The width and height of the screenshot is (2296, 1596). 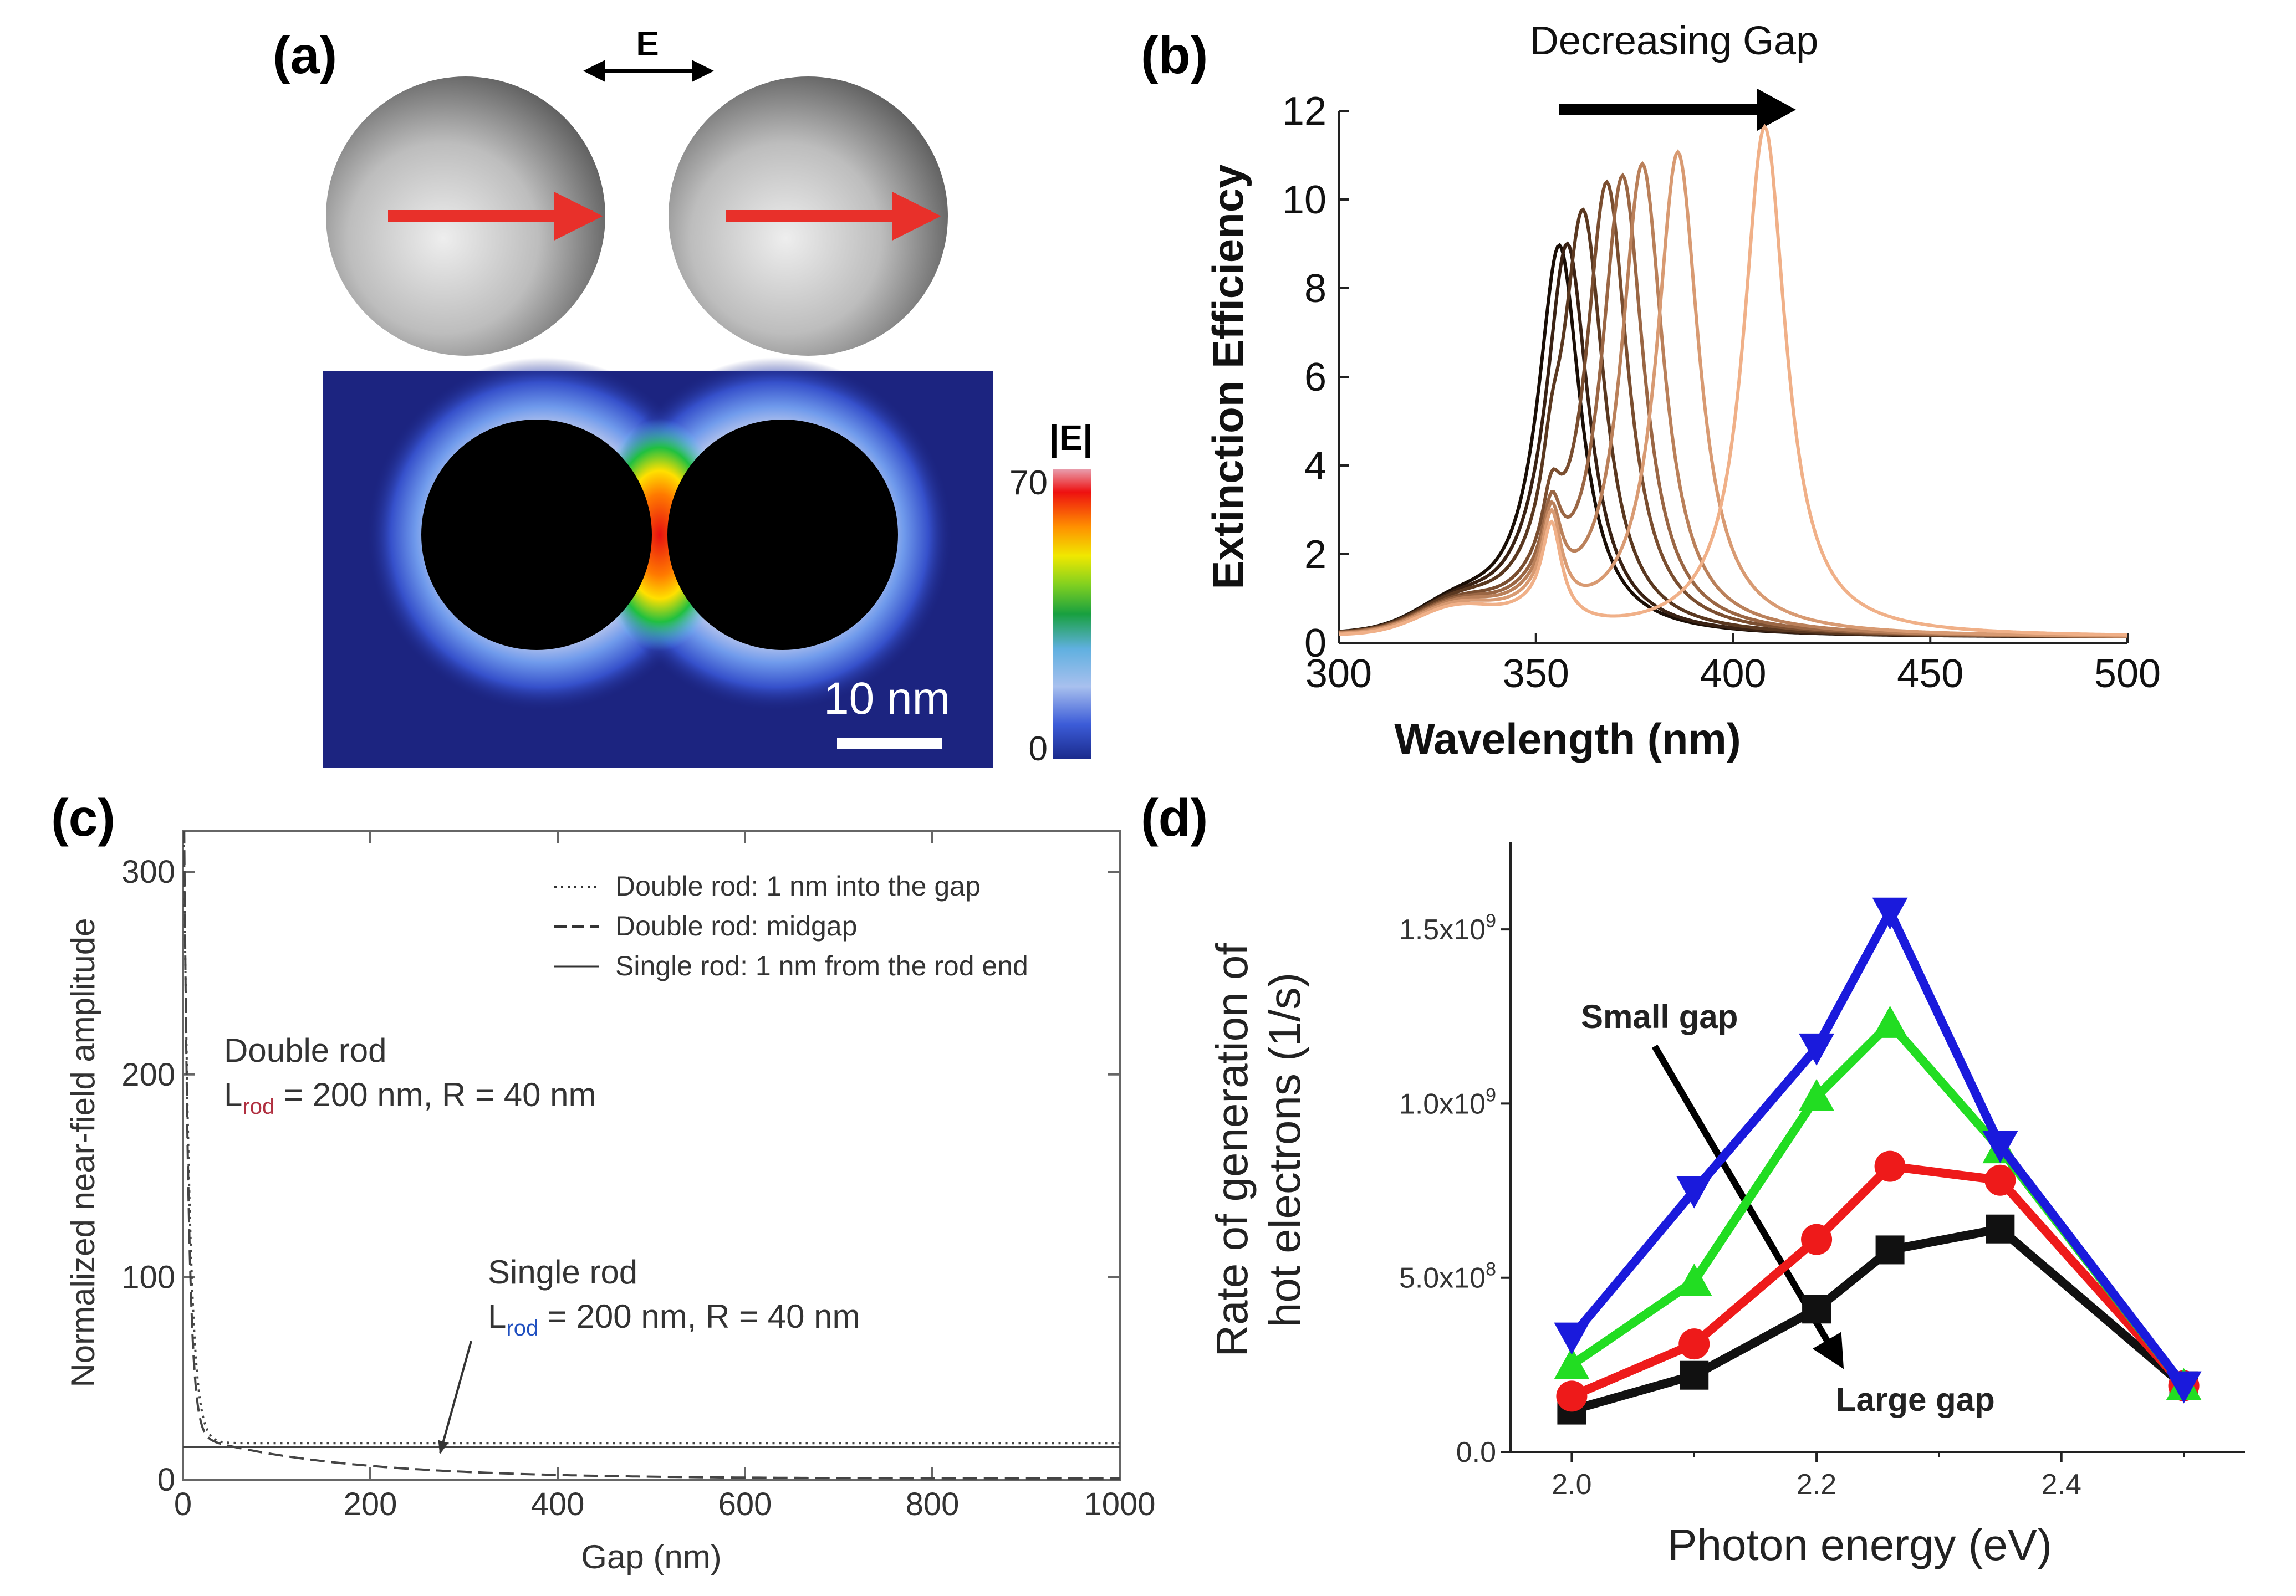 I want to click on chart-c-xtick-label: 1000, so click(x=1119, y=1504).